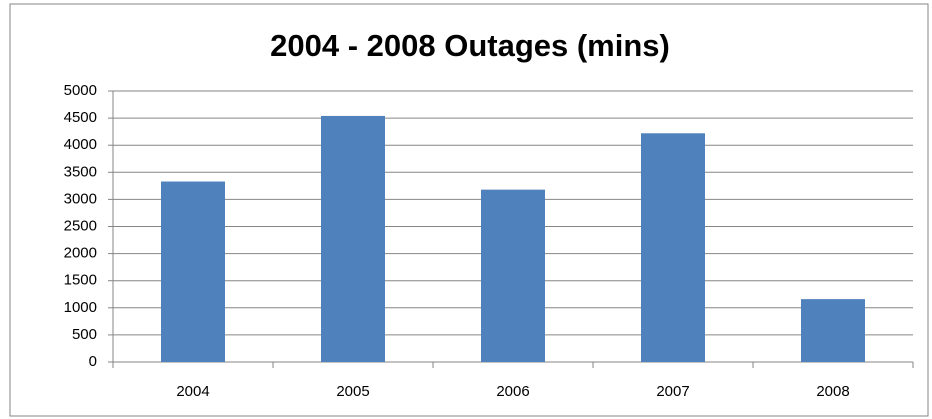  I want to click on y-tick-label: 3000, so click(80, 198).